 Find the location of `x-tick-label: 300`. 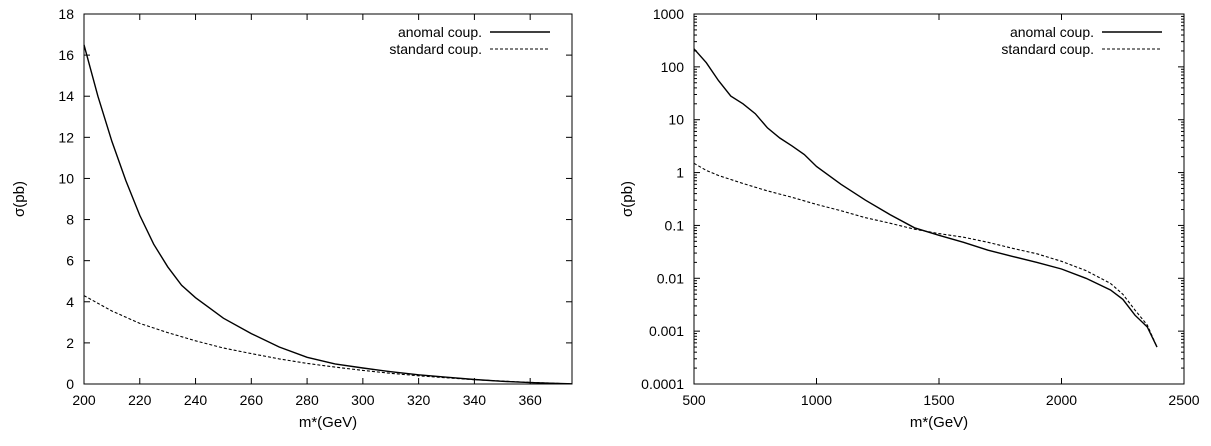

x-tick-label: 300 is located at coordinates (363, 400).